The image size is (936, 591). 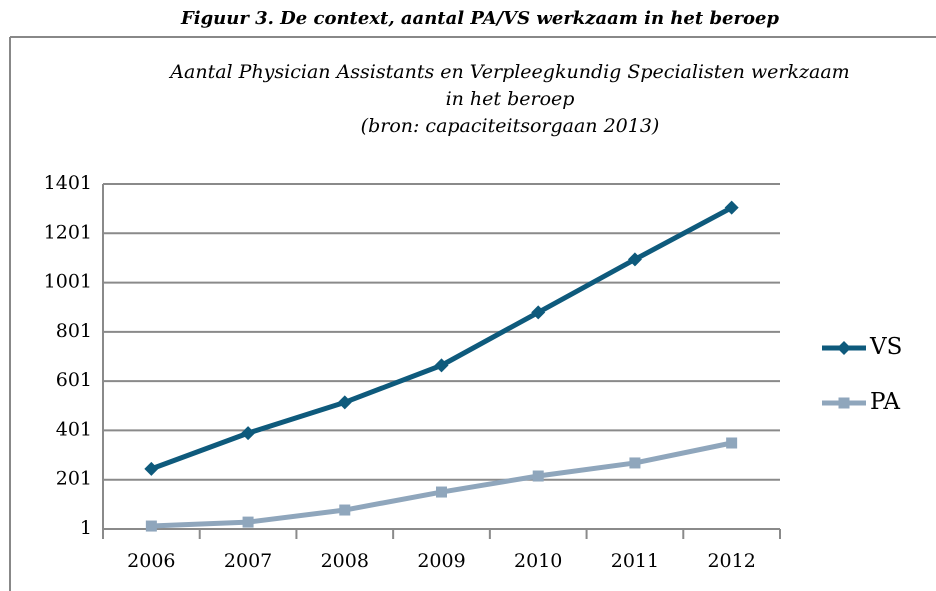 I want to click on x-tick-label: 2011, so click(x=635, y=561).